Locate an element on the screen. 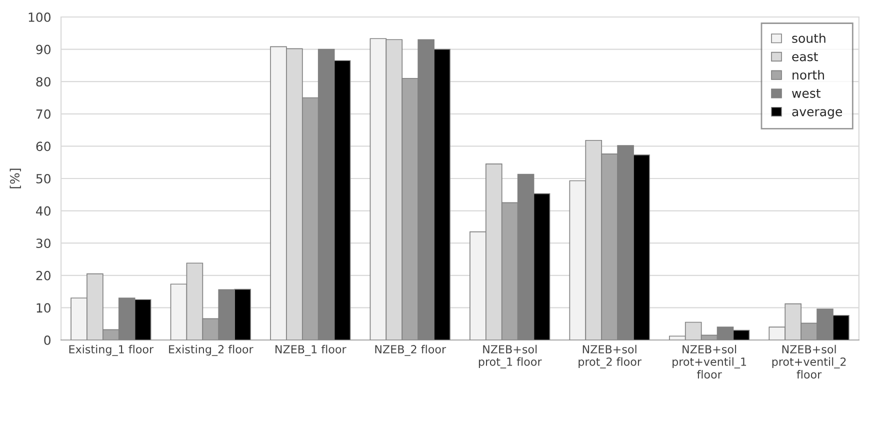 The image size is (872, 425). legend-label: average is located at coordinates (817, 114).